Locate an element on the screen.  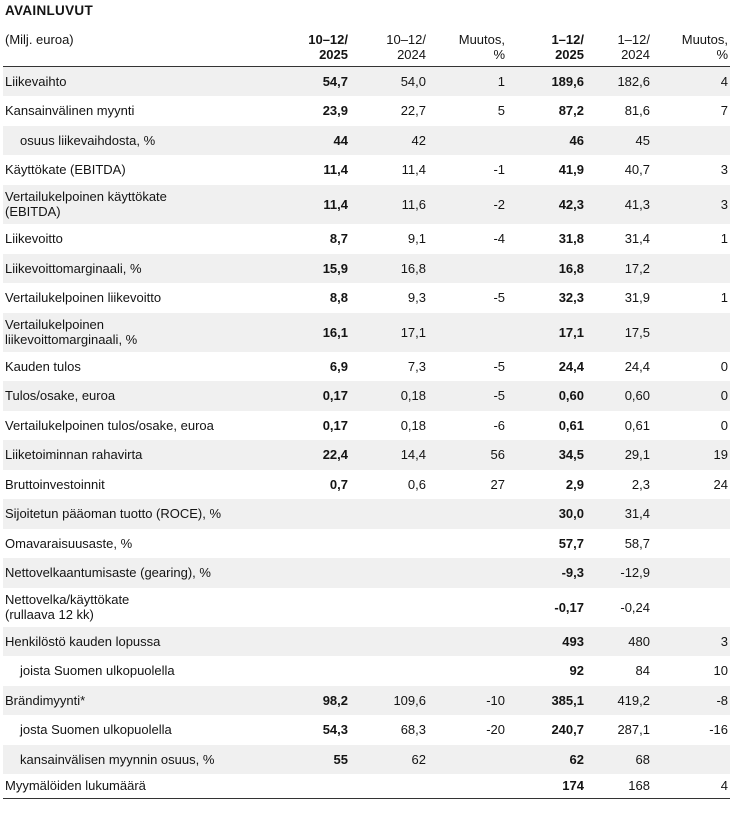
value-q4-2024: 11,4 is located at coordinates (389, 169).